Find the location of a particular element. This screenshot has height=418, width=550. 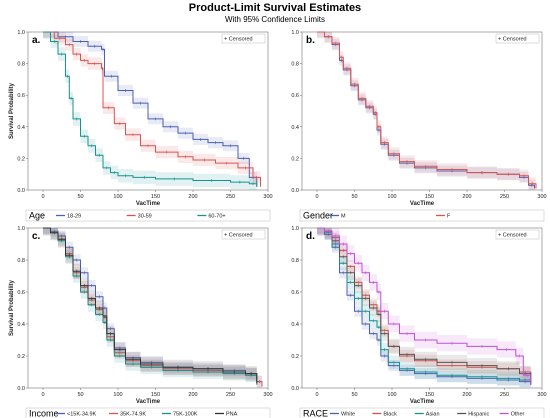

legend-entry: Black is located at coordinates (390, 415).